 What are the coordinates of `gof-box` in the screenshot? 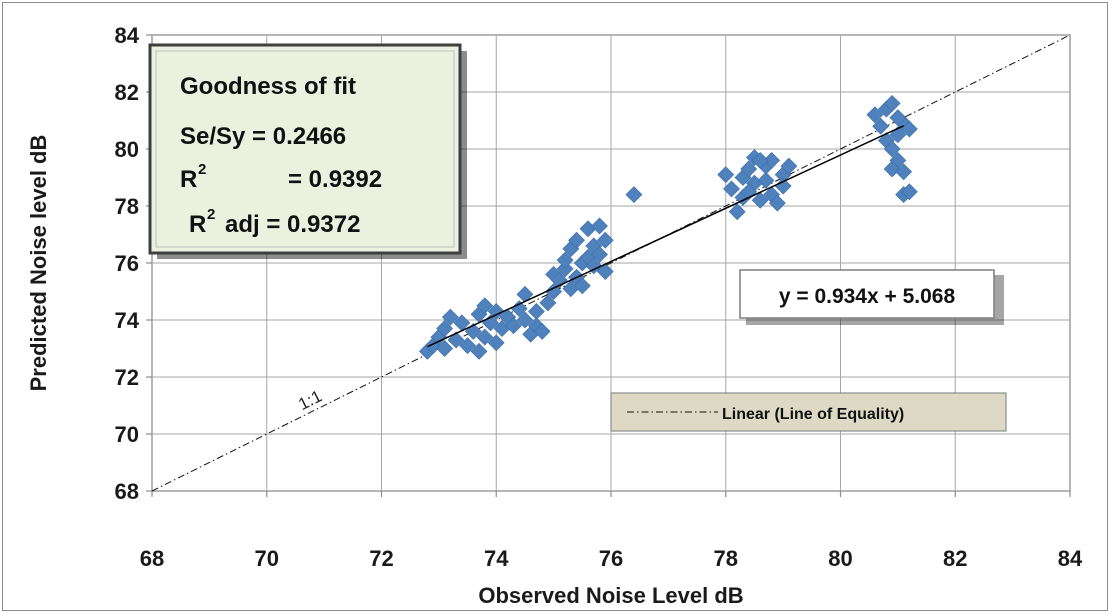 It's located at (305, 149).